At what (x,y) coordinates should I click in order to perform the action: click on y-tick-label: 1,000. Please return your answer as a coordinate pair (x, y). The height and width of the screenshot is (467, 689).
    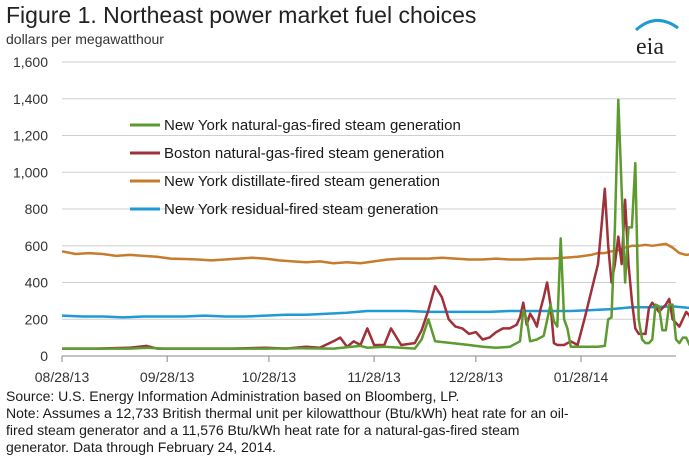
    Looking at the image, I should click on (30, 172).